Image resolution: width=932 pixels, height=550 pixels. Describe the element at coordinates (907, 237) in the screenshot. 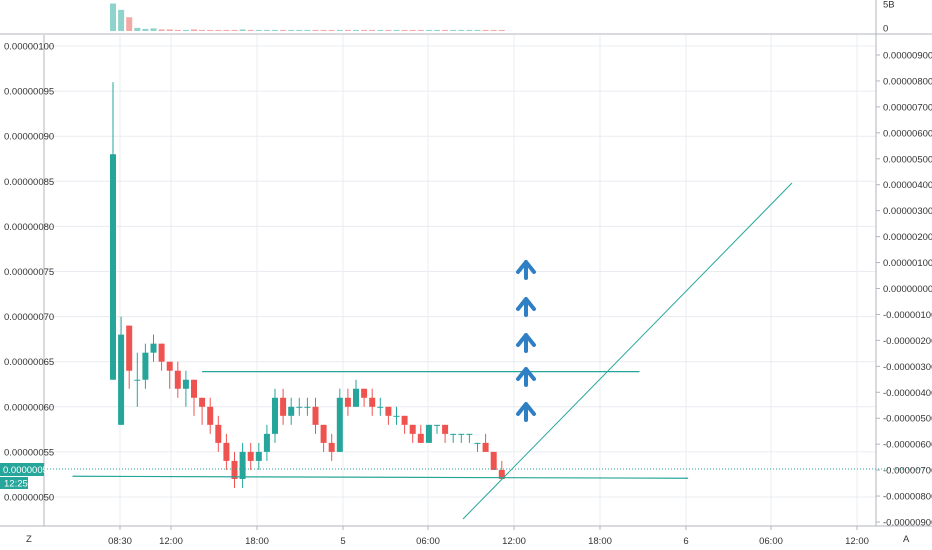

I see `right-axis-tick-label: 0.00000200` at that location.